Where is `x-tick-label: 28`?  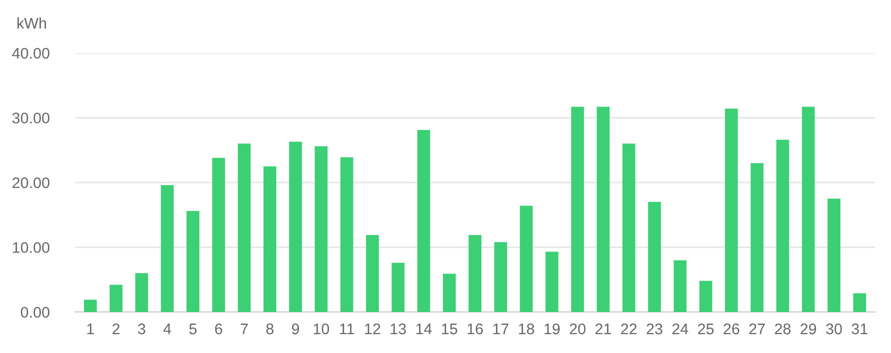 x-tick-label: 28 is located at coordinates (782, 329).